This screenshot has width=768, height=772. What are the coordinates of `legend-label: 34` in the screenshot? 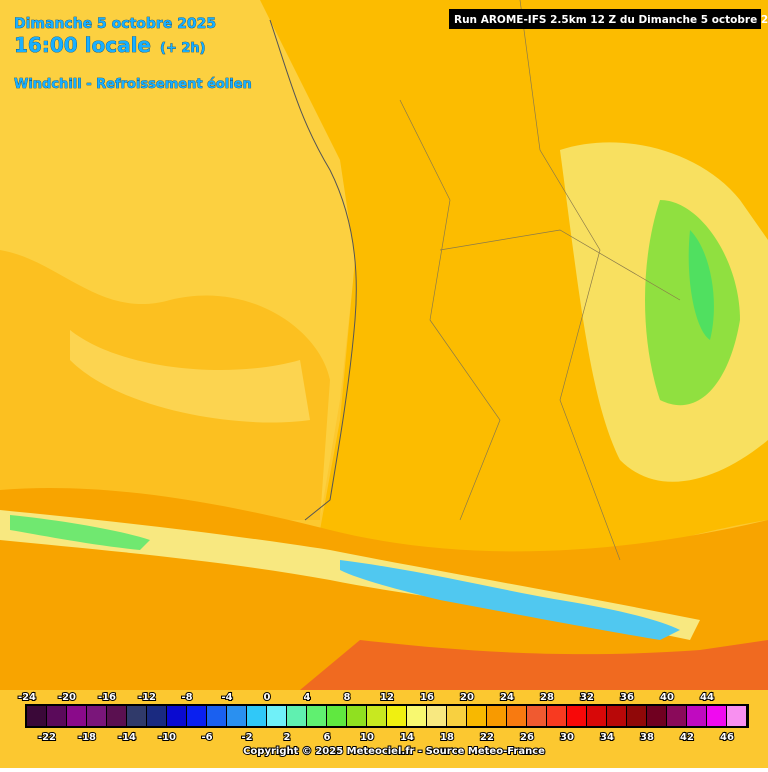 It's located at (607, 737).